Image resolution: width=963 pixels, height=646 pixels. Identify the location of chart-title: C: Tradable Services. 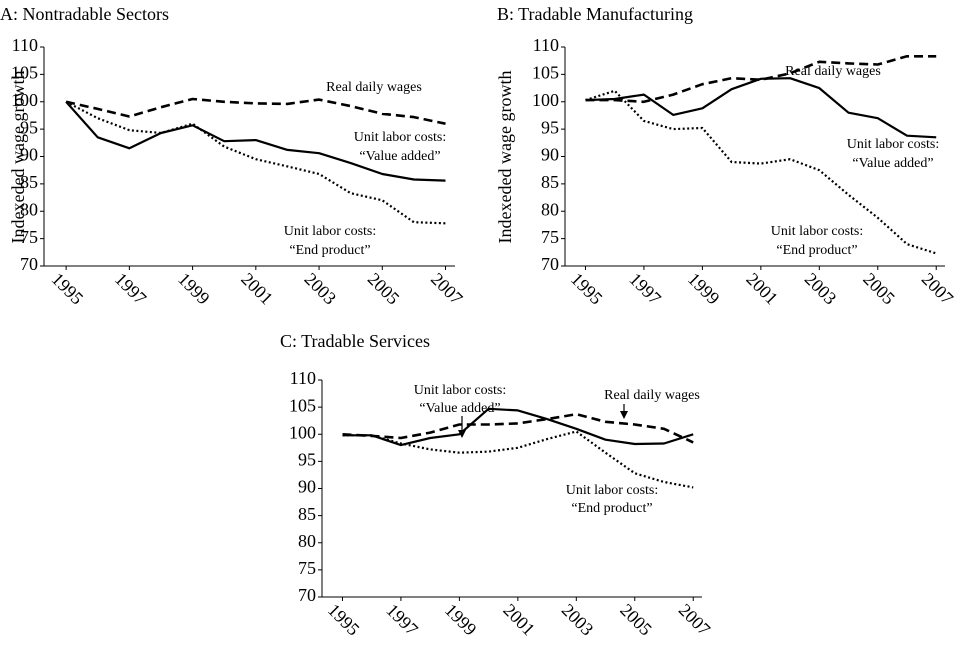
(355, 341).